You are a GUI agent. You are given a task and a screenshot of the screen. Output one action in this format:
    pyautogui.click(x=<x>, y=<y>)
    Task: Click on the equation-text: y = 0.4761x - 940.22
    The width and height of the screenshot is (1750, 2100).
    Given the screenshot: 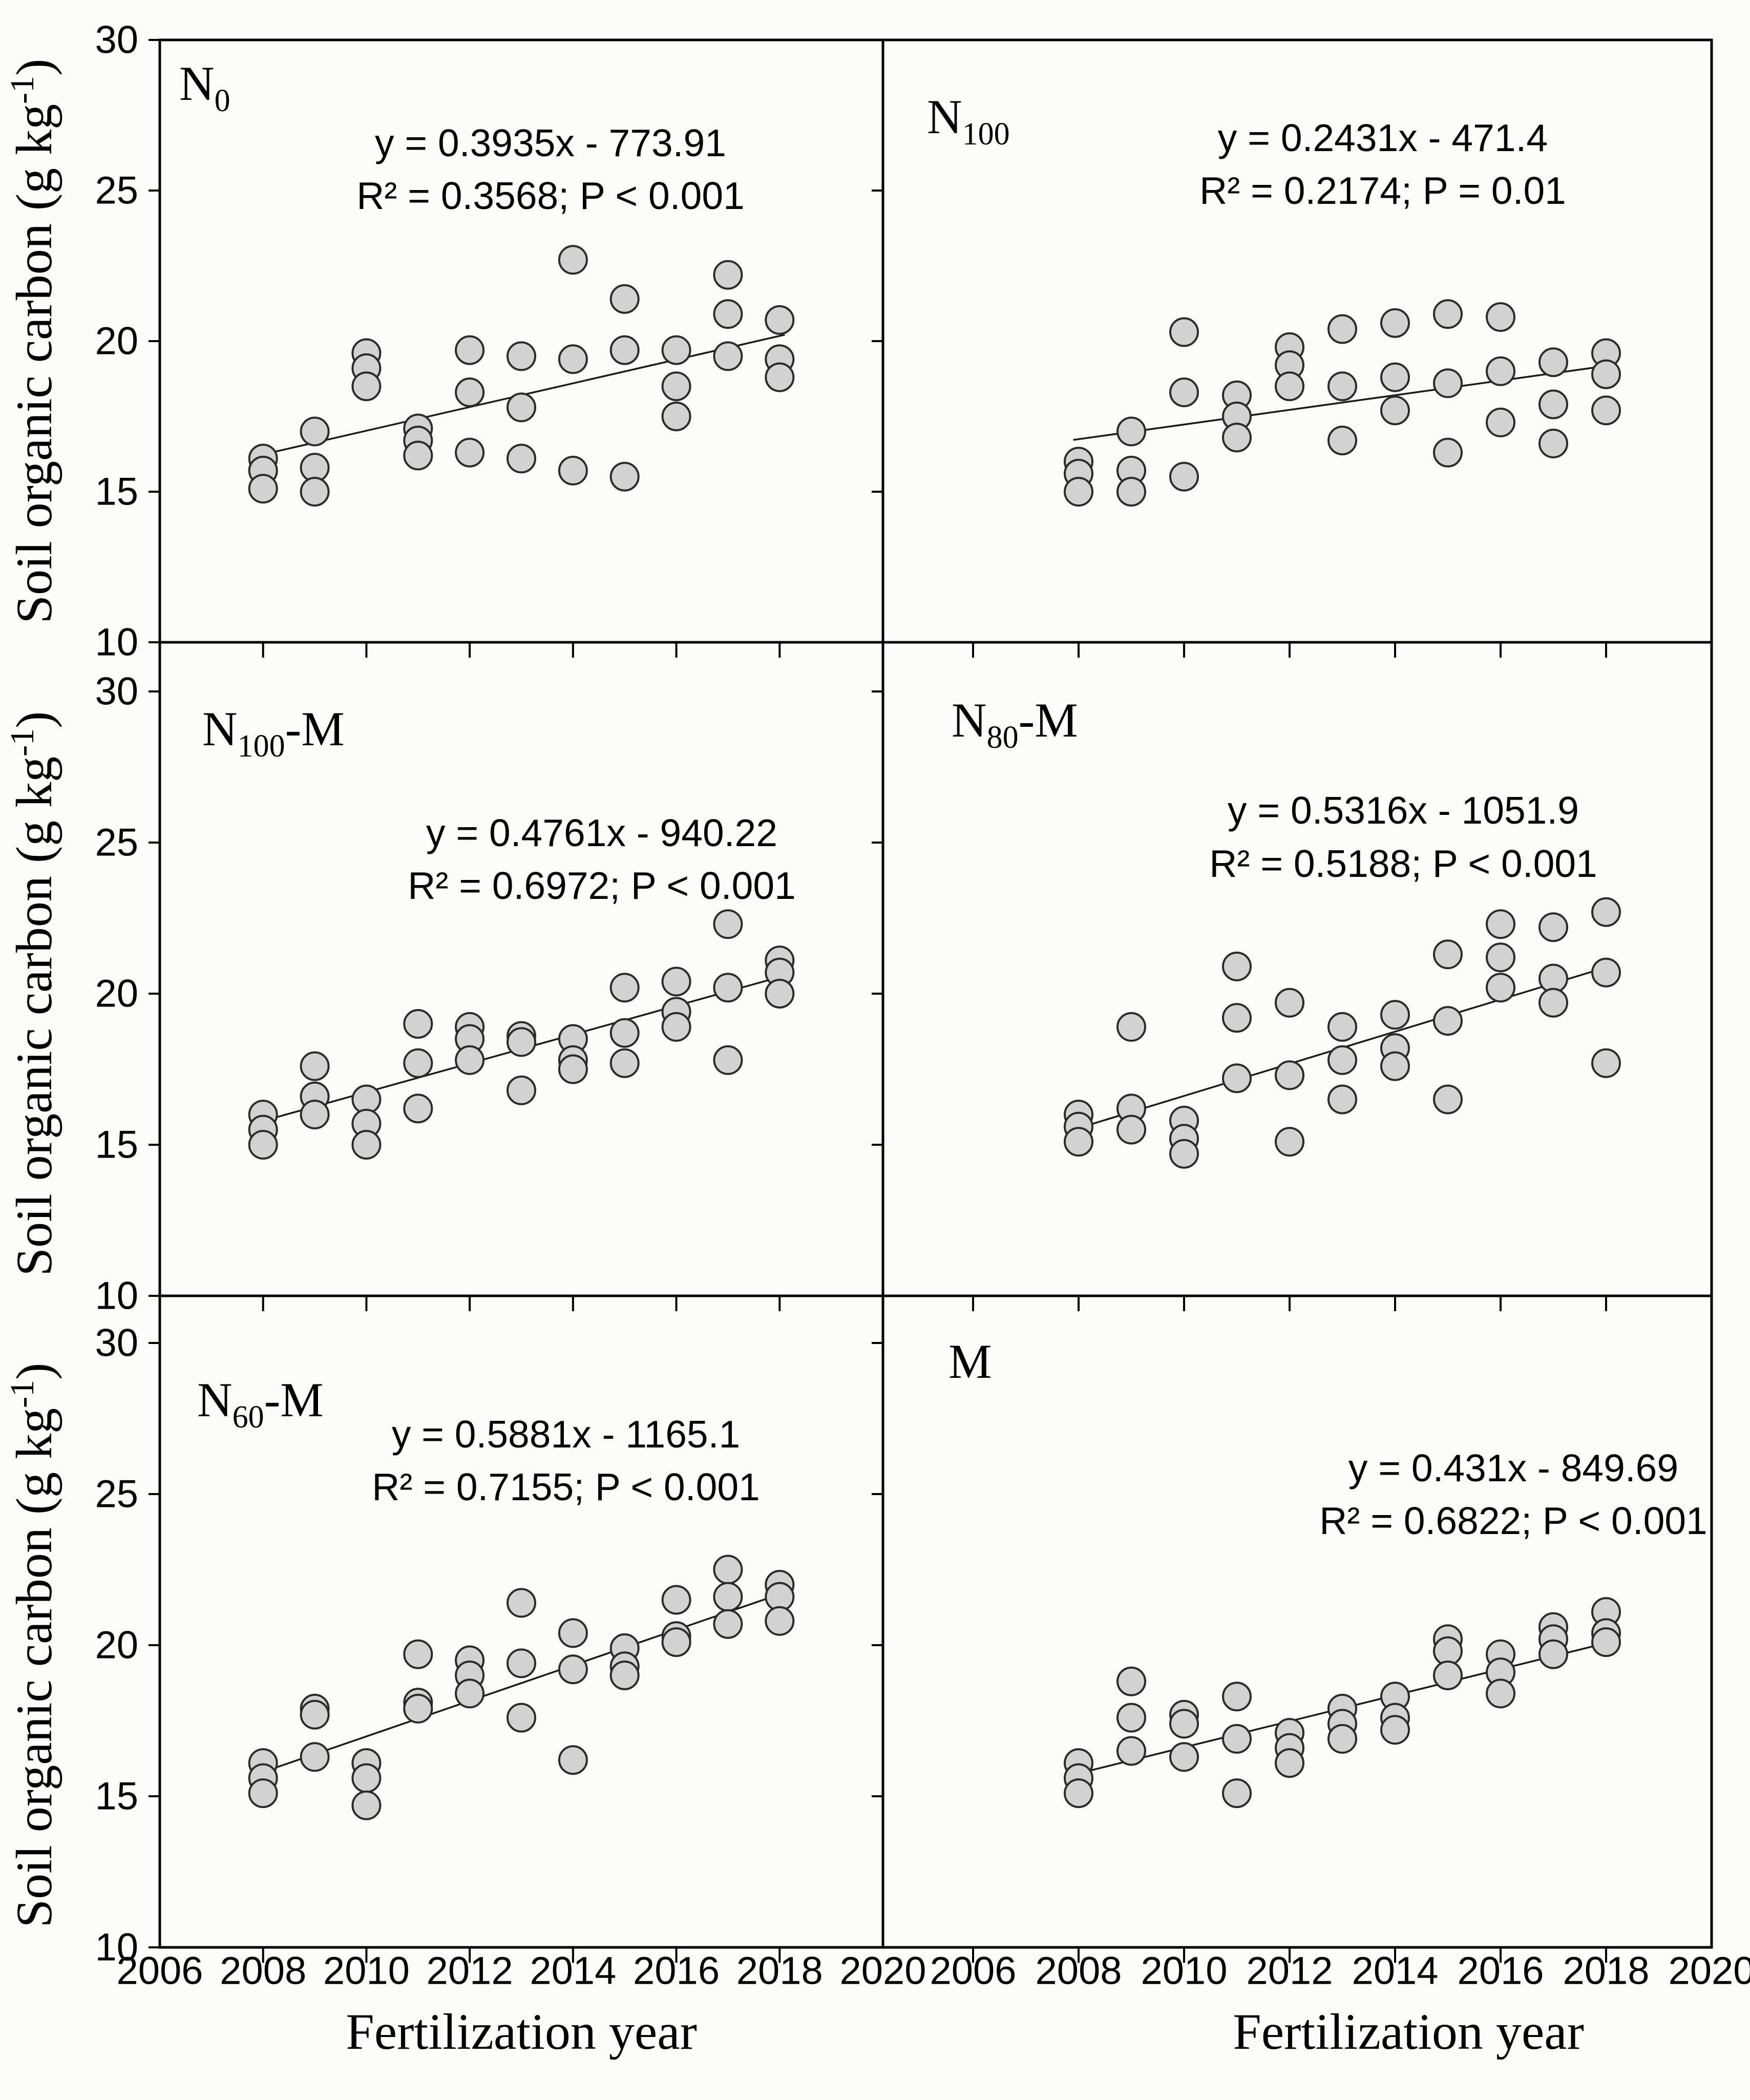 What is the action you would take?
    pyautogui.click(x=602, y=832)
    